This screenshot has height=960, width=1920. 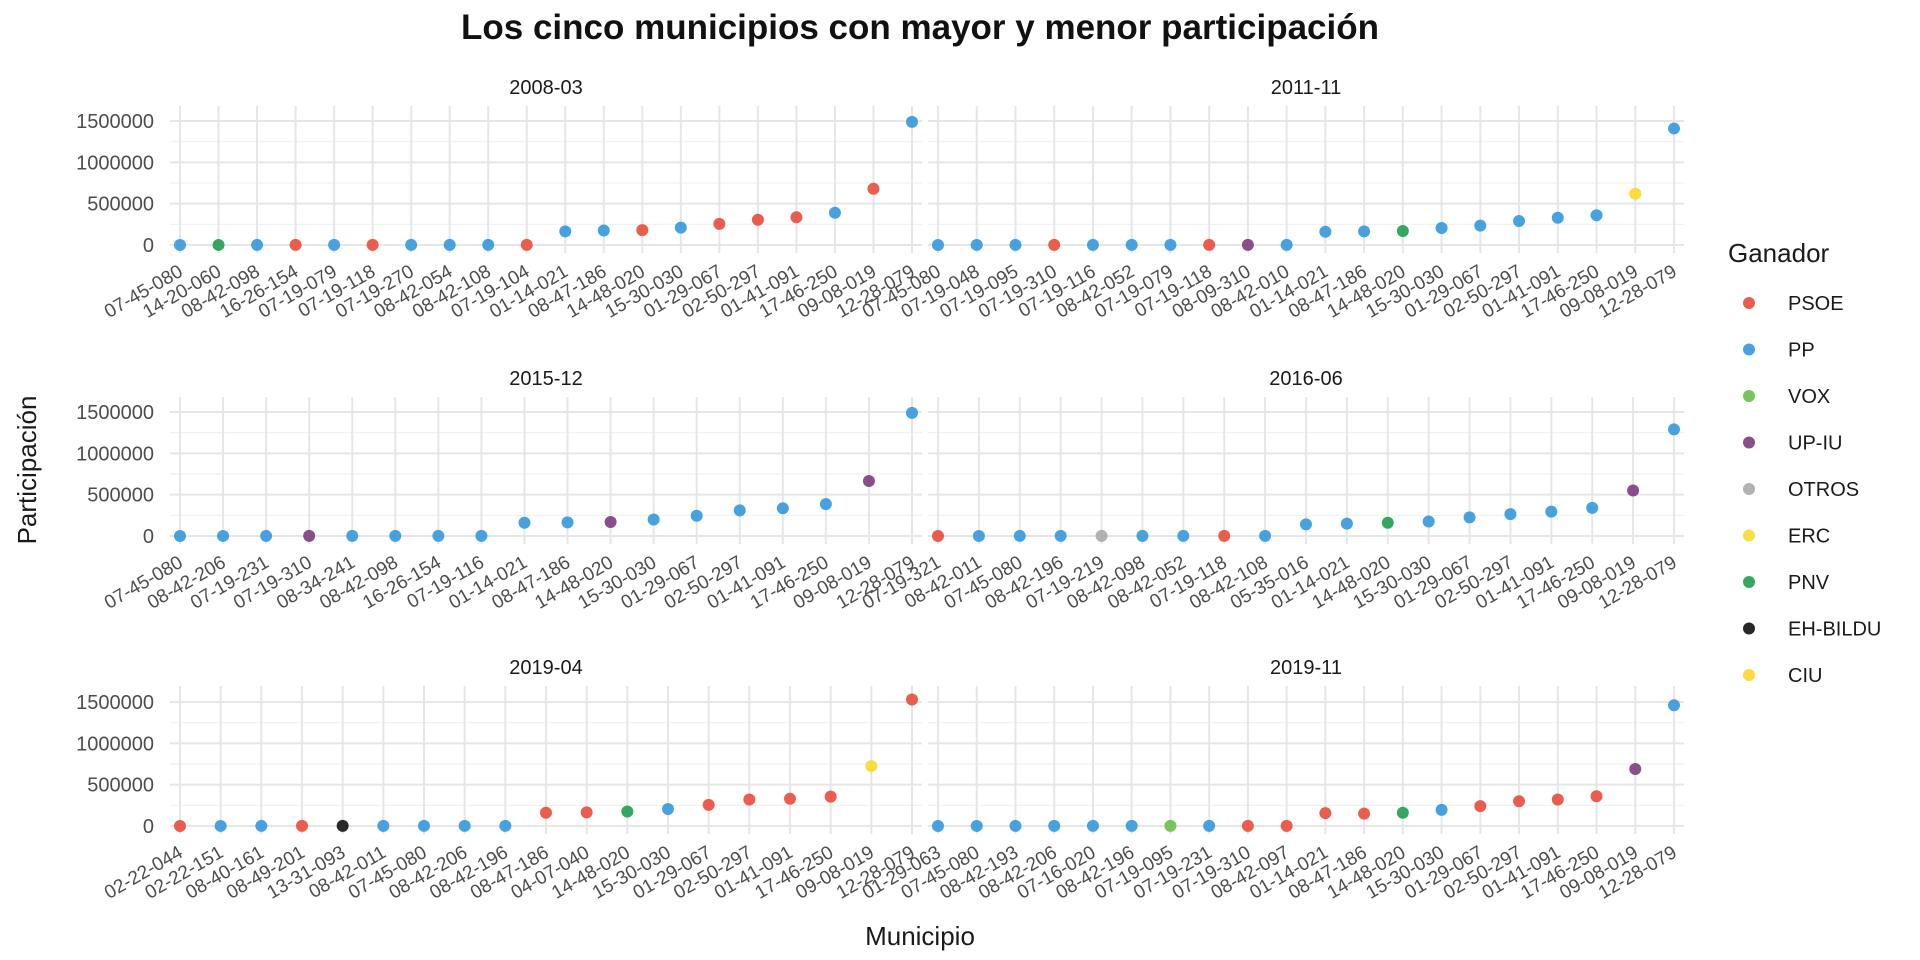 What do you see at coordinates (1815, 444) in the screenshot?
I see `legend-label: UP-IU` at bounding box center [1815, 444].